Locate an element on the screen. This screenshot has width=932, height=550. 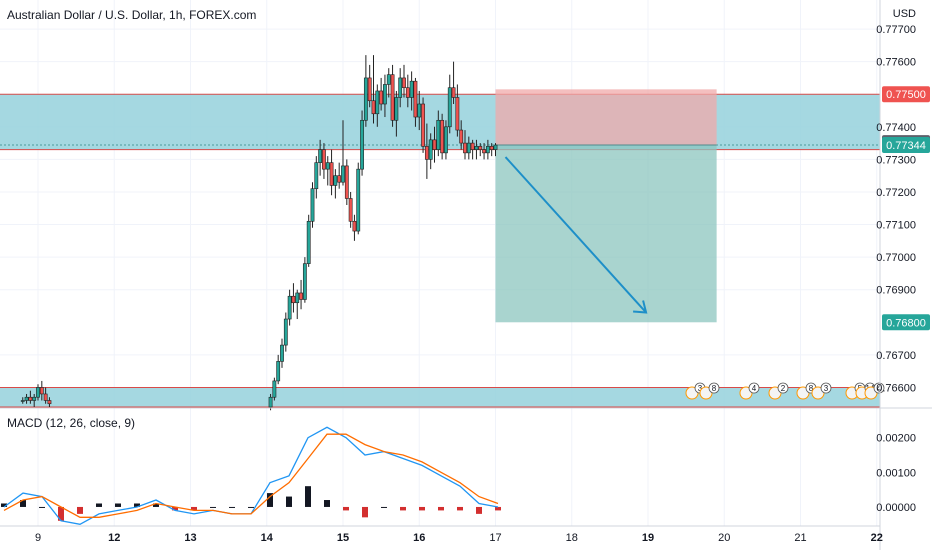
time-tick-label: 14 is located at coordinates (267, 538).